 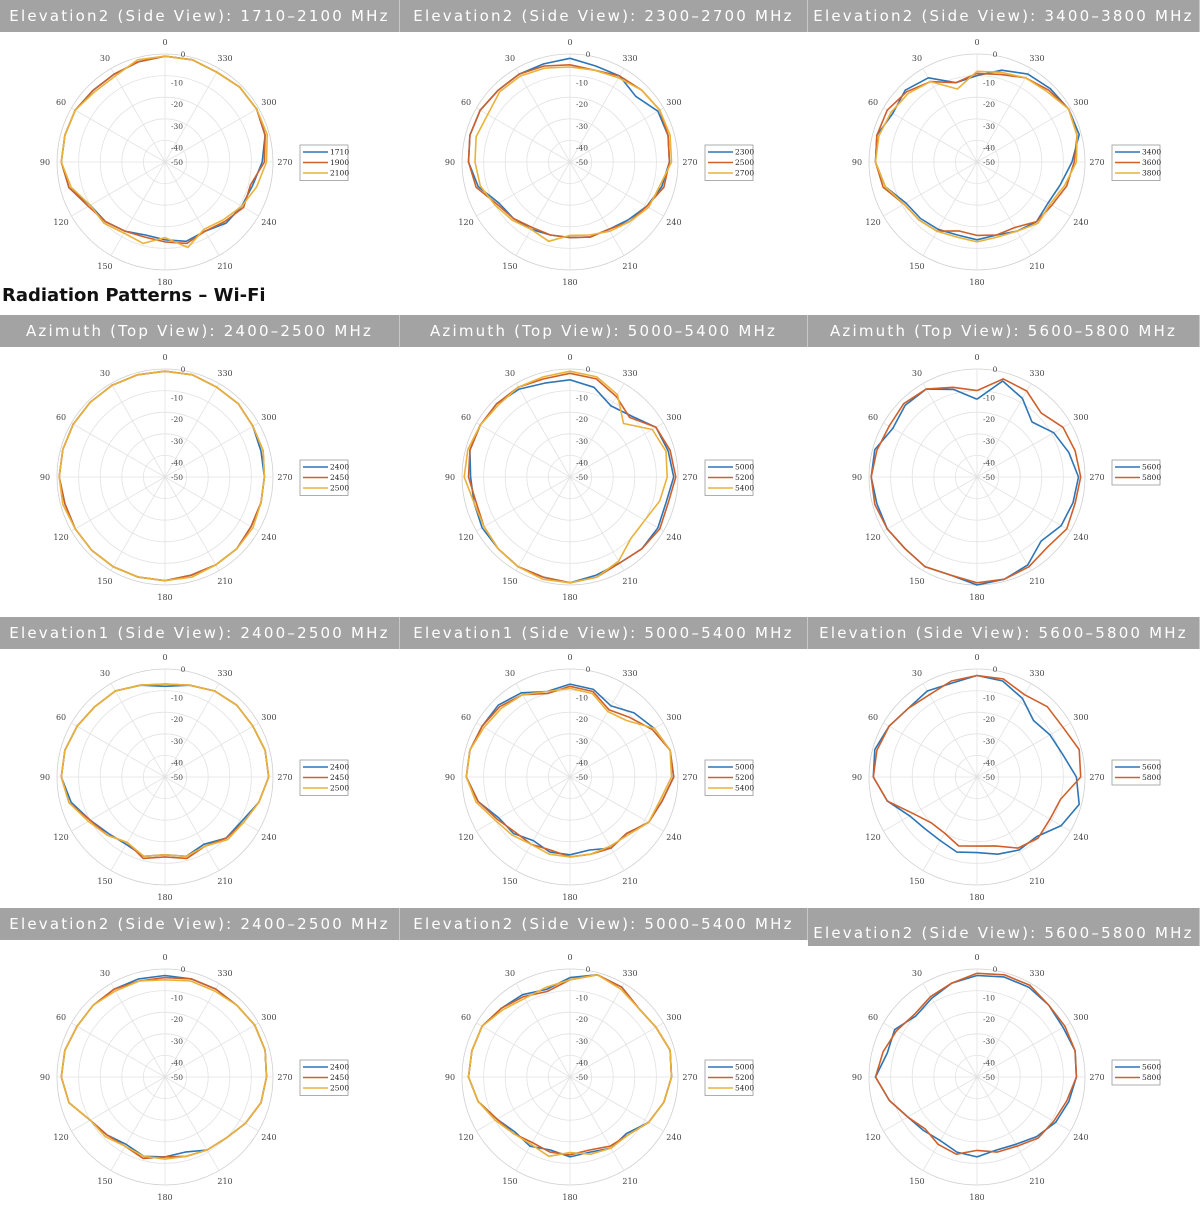 What do you see at coordinates (744, 1088) in the screenshot?
I see `legend-label: 5400` at bounding box center [744, 1088].